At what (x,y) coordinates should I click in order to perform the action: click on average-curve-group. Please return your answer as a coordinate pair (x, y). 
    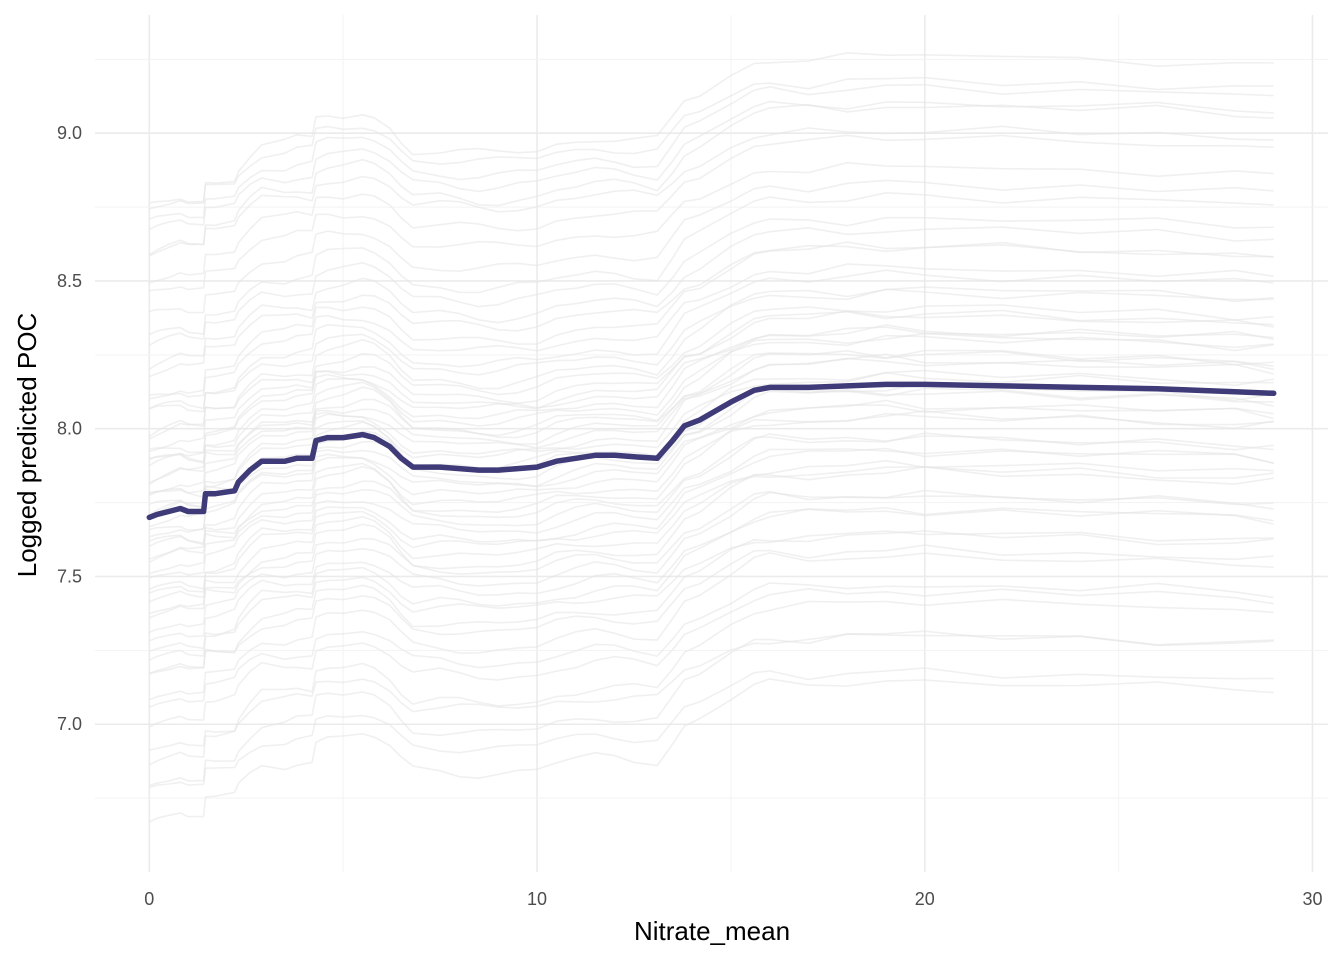
    Looking at the image, I should click on (711, 451).